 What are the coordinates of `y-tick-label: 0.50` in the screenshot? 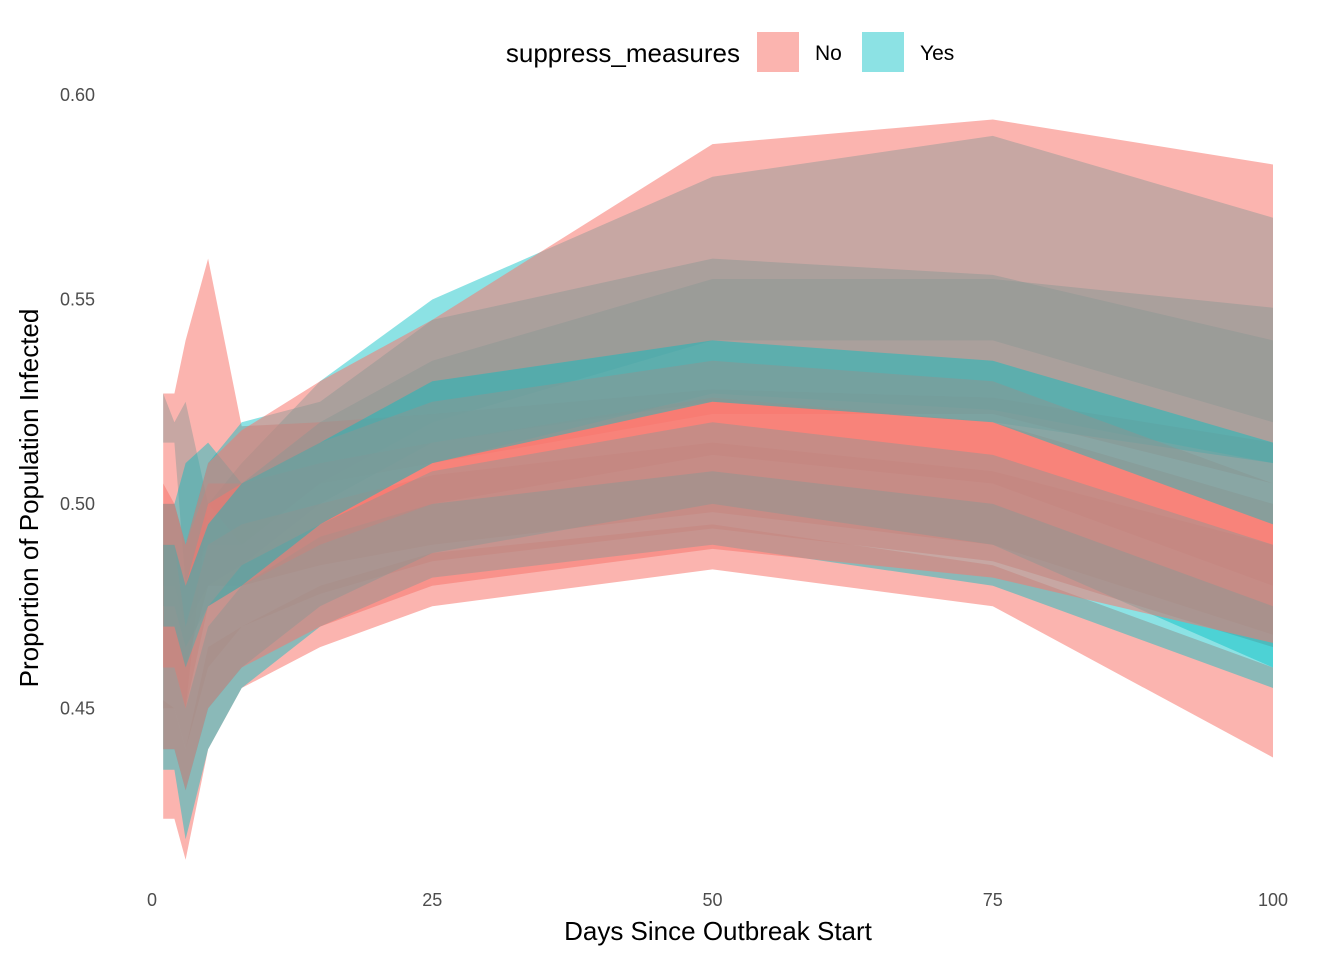 It's located at (77, 504).